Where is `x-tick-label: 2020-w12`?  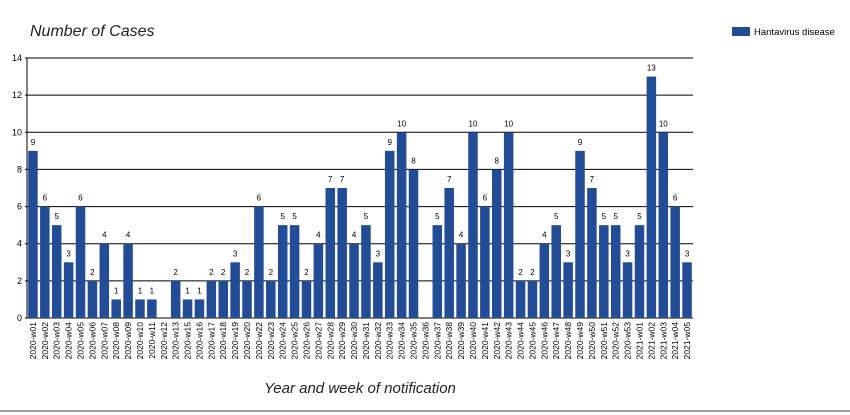
x-tick-label: 2020-w12 is located at coordinates (164, 341).